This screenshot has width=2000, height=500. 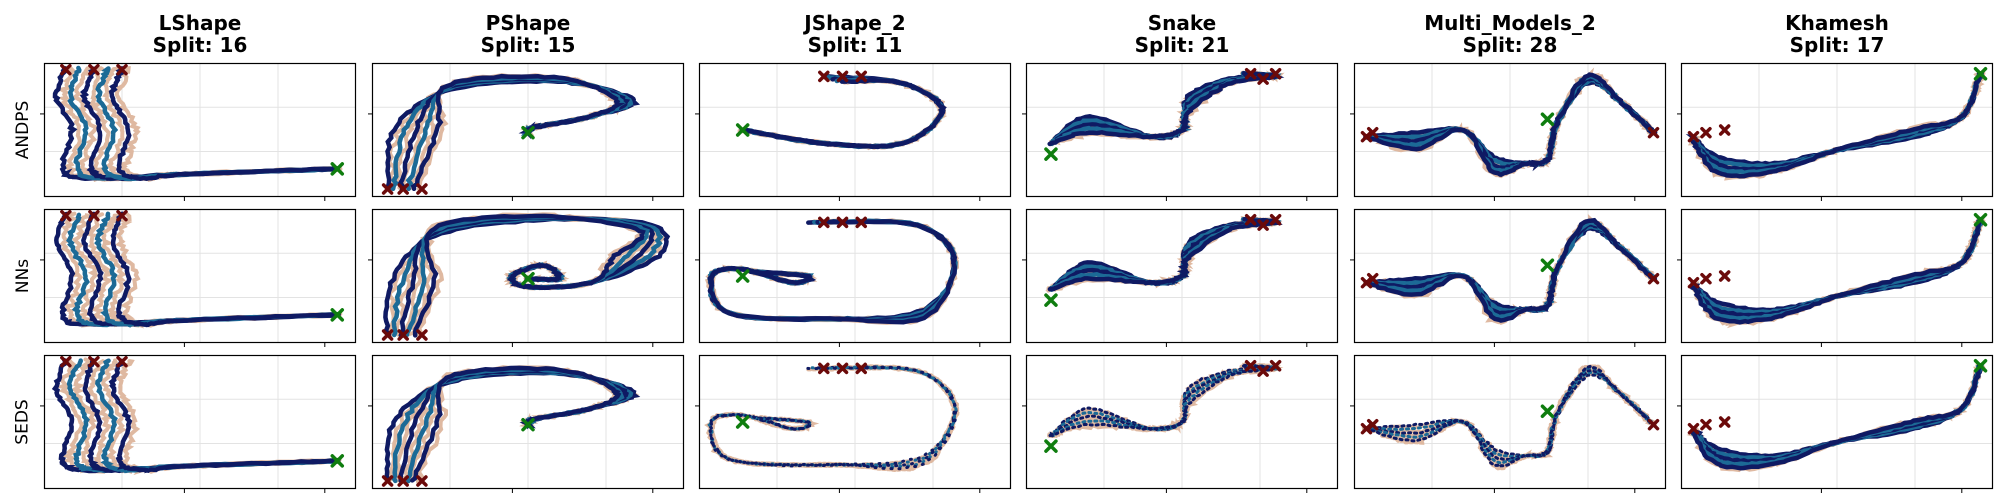 I want to click on panel-andps-pshape, so click(x=526, y=131).